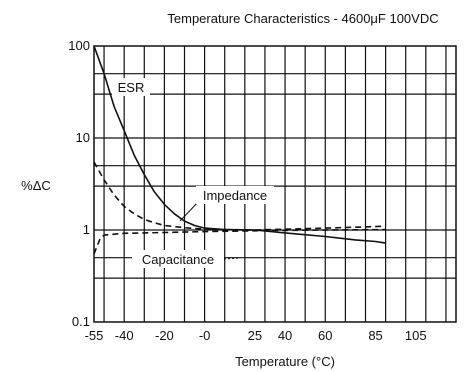 Image resolution: width=474 pixels, height=372 pixels. I want to click on x-axis-label: Temperature (°C), so click(285, 361).